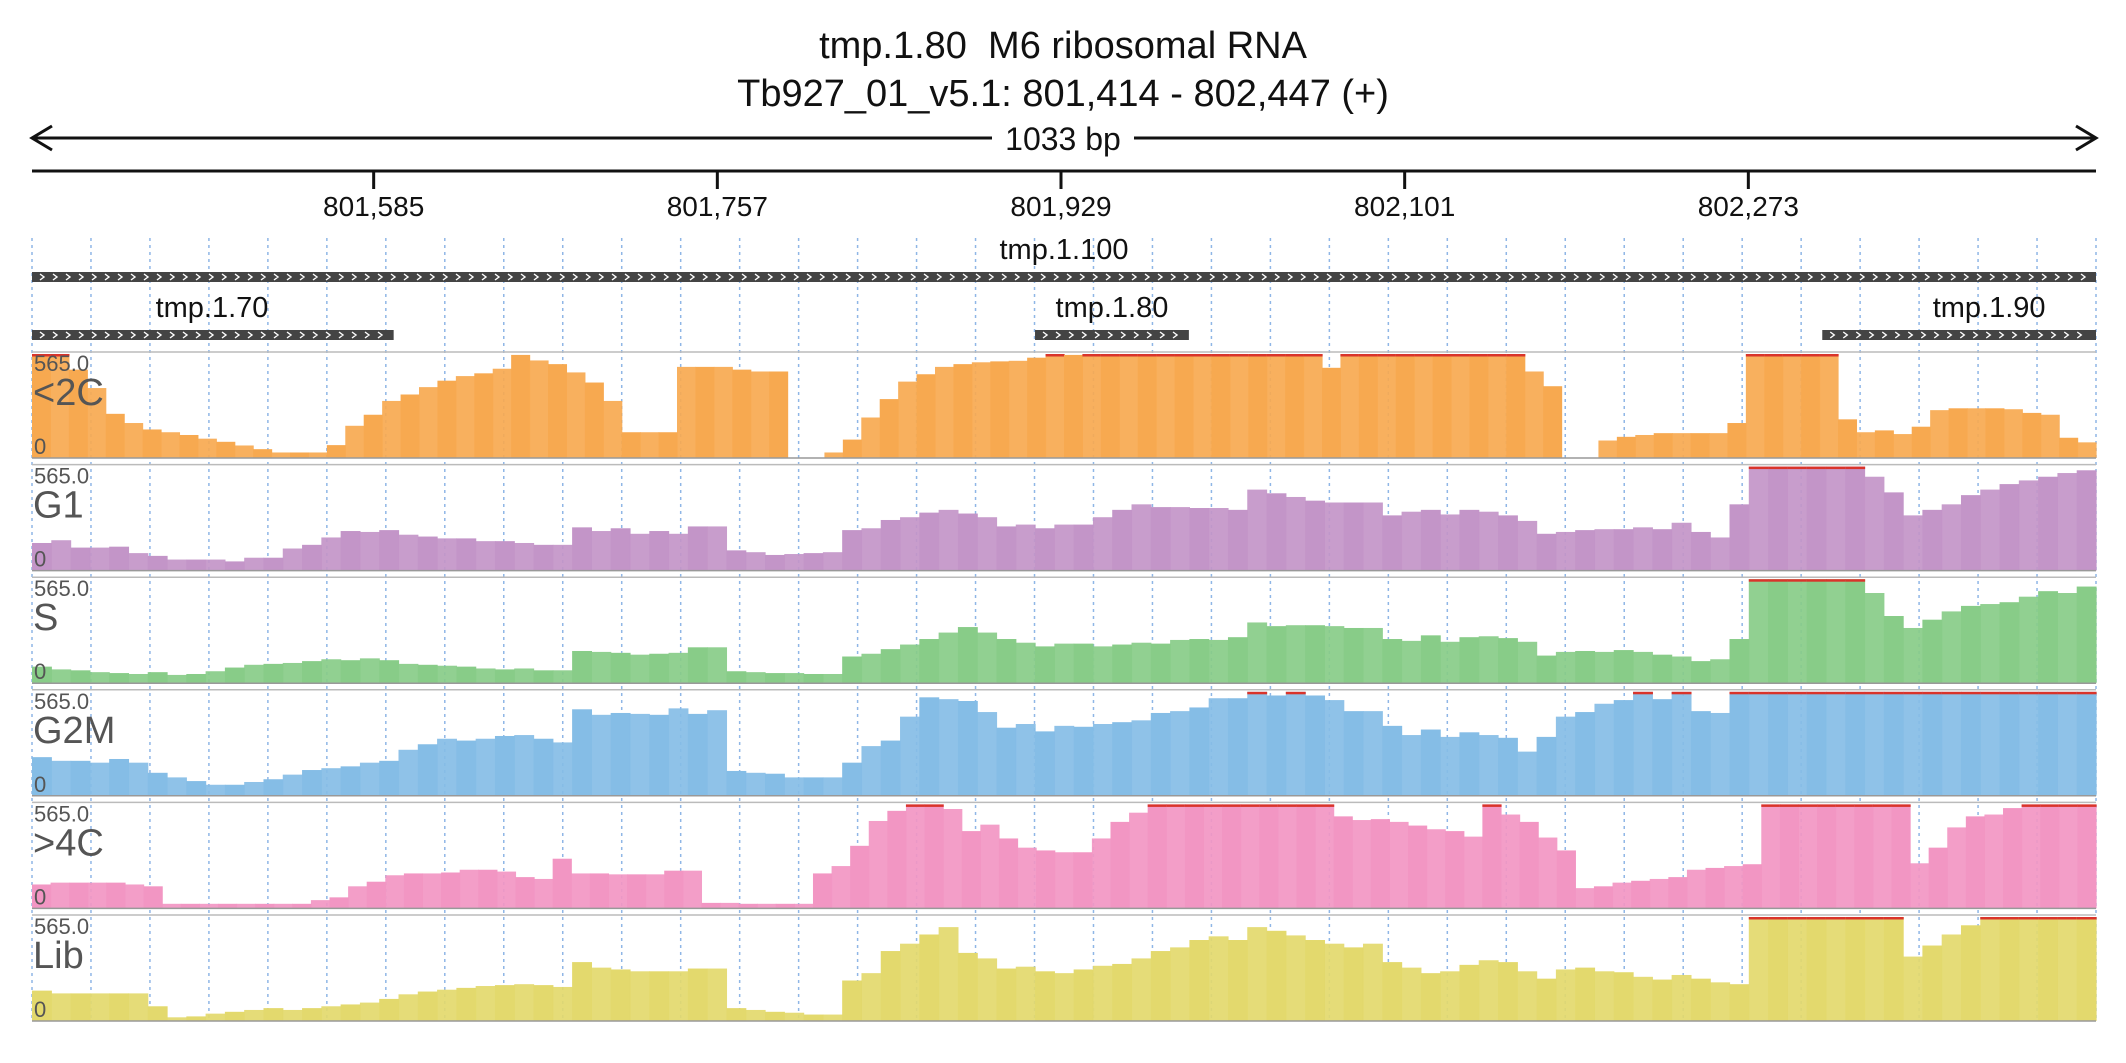 Image resolution: width=2126 pixels, height=1063 pixels. What do you see at coordinates (1064, 630) in the screenshot?
I see `coverage-track: 565.0 0 S` at bounding box center [1064, 630].